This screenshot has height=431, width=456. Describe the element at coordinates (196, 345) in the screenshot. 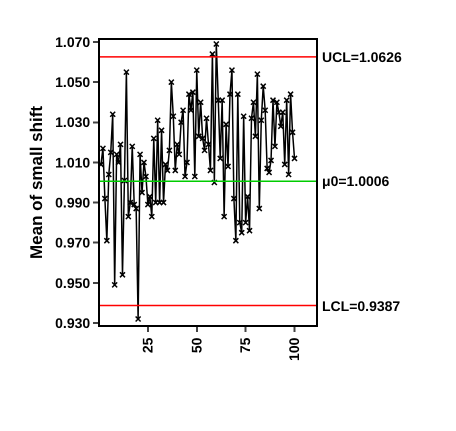

I see `x-tick-label: 50` at that location.